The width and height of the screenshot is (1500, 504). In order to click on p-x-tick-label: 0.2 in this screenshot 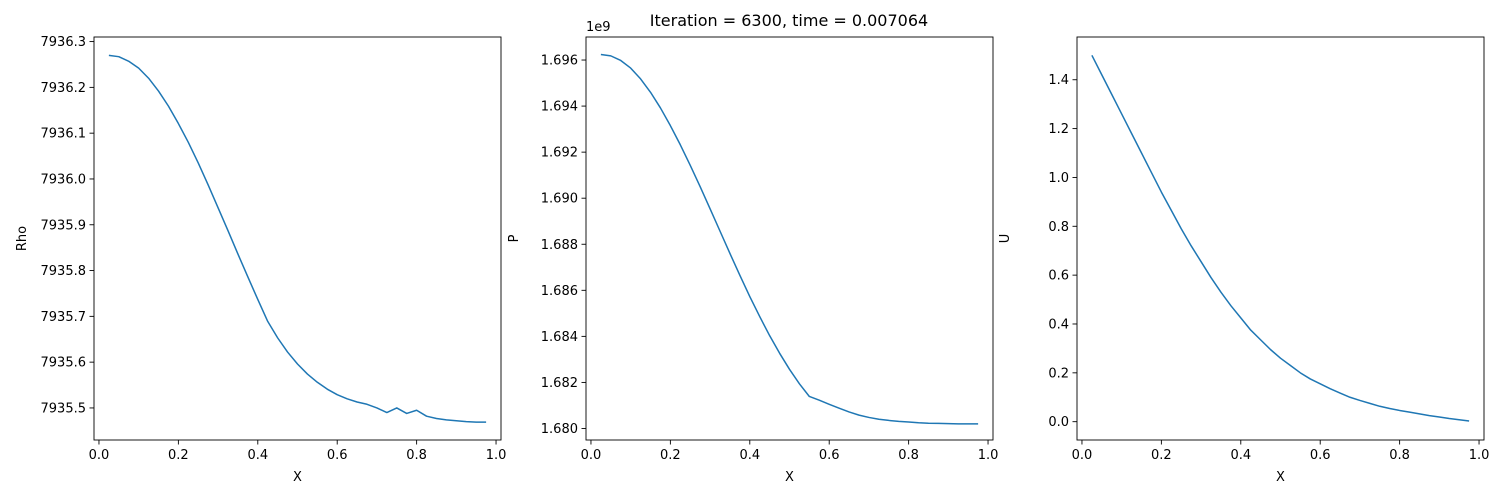, I will do `click(670, 455)`.